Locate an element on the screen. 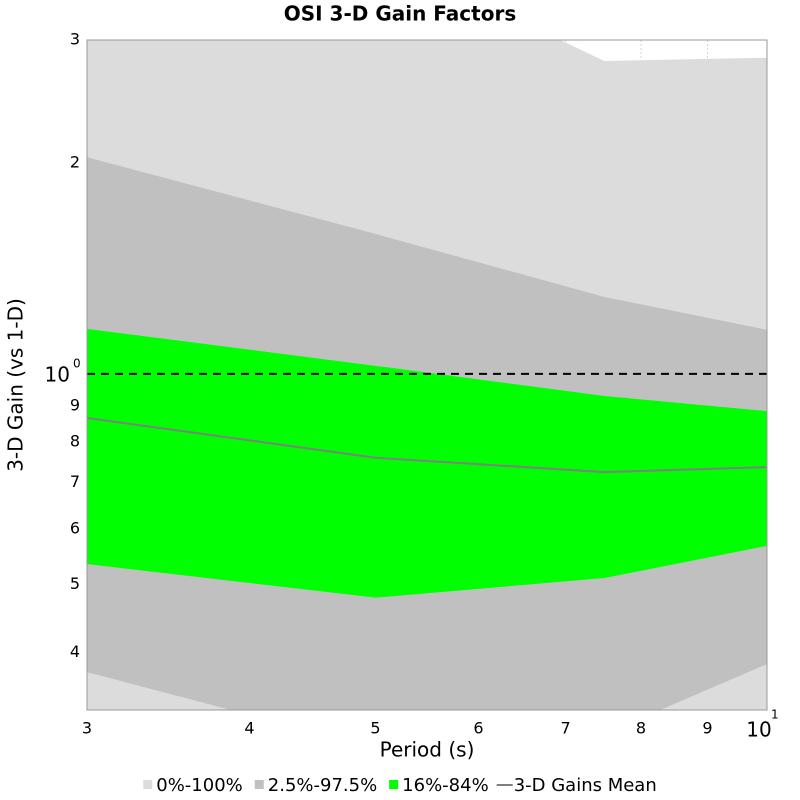 The height and width of the screenshot is (800, 800). y-tick-label: 5 is located at coordinates (75, 583).